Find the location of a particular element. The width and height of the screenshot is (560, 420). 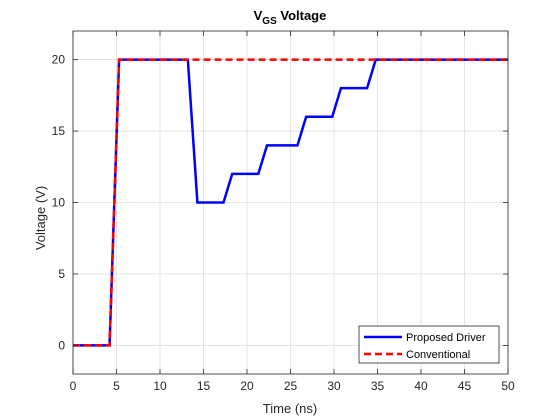

x-tick-label: 45 is located at coordinates (465, 386).